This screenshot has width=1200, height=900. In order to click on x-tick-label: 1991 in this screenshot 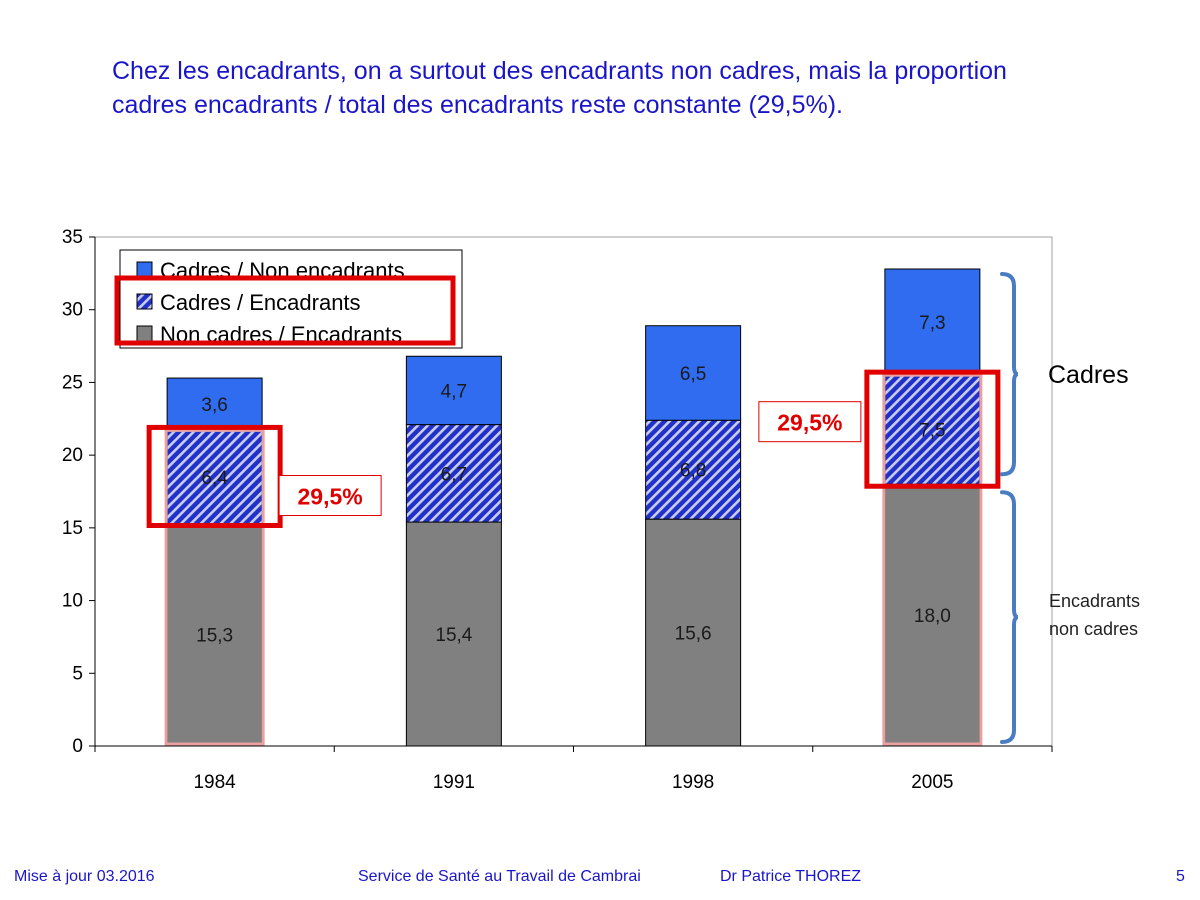, I will do `click(454, 782)`.